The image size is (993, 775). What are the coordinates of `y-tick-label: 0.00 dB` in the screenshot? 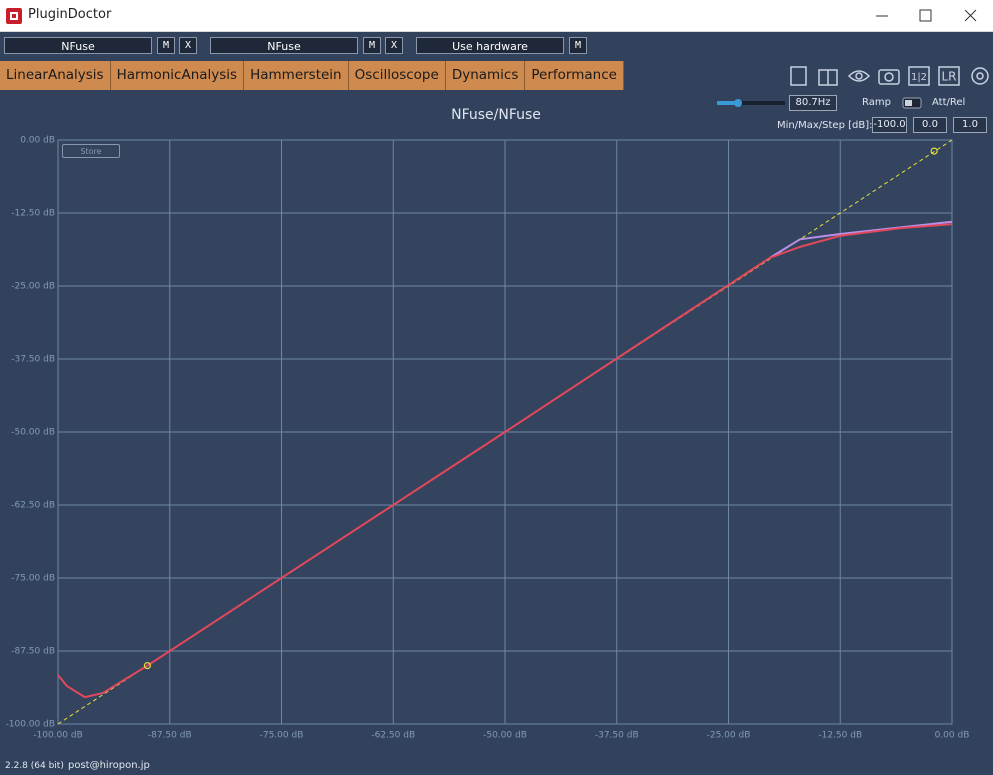 It's located at (37, 141).